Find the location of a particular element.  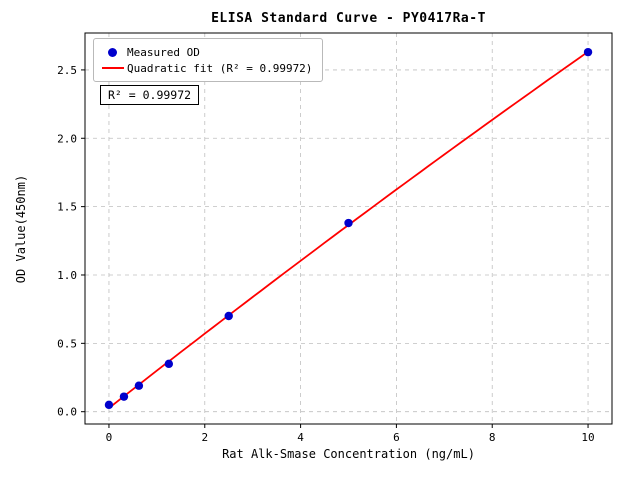

measured-od-marker-icon is located at coordinates (112, 52).